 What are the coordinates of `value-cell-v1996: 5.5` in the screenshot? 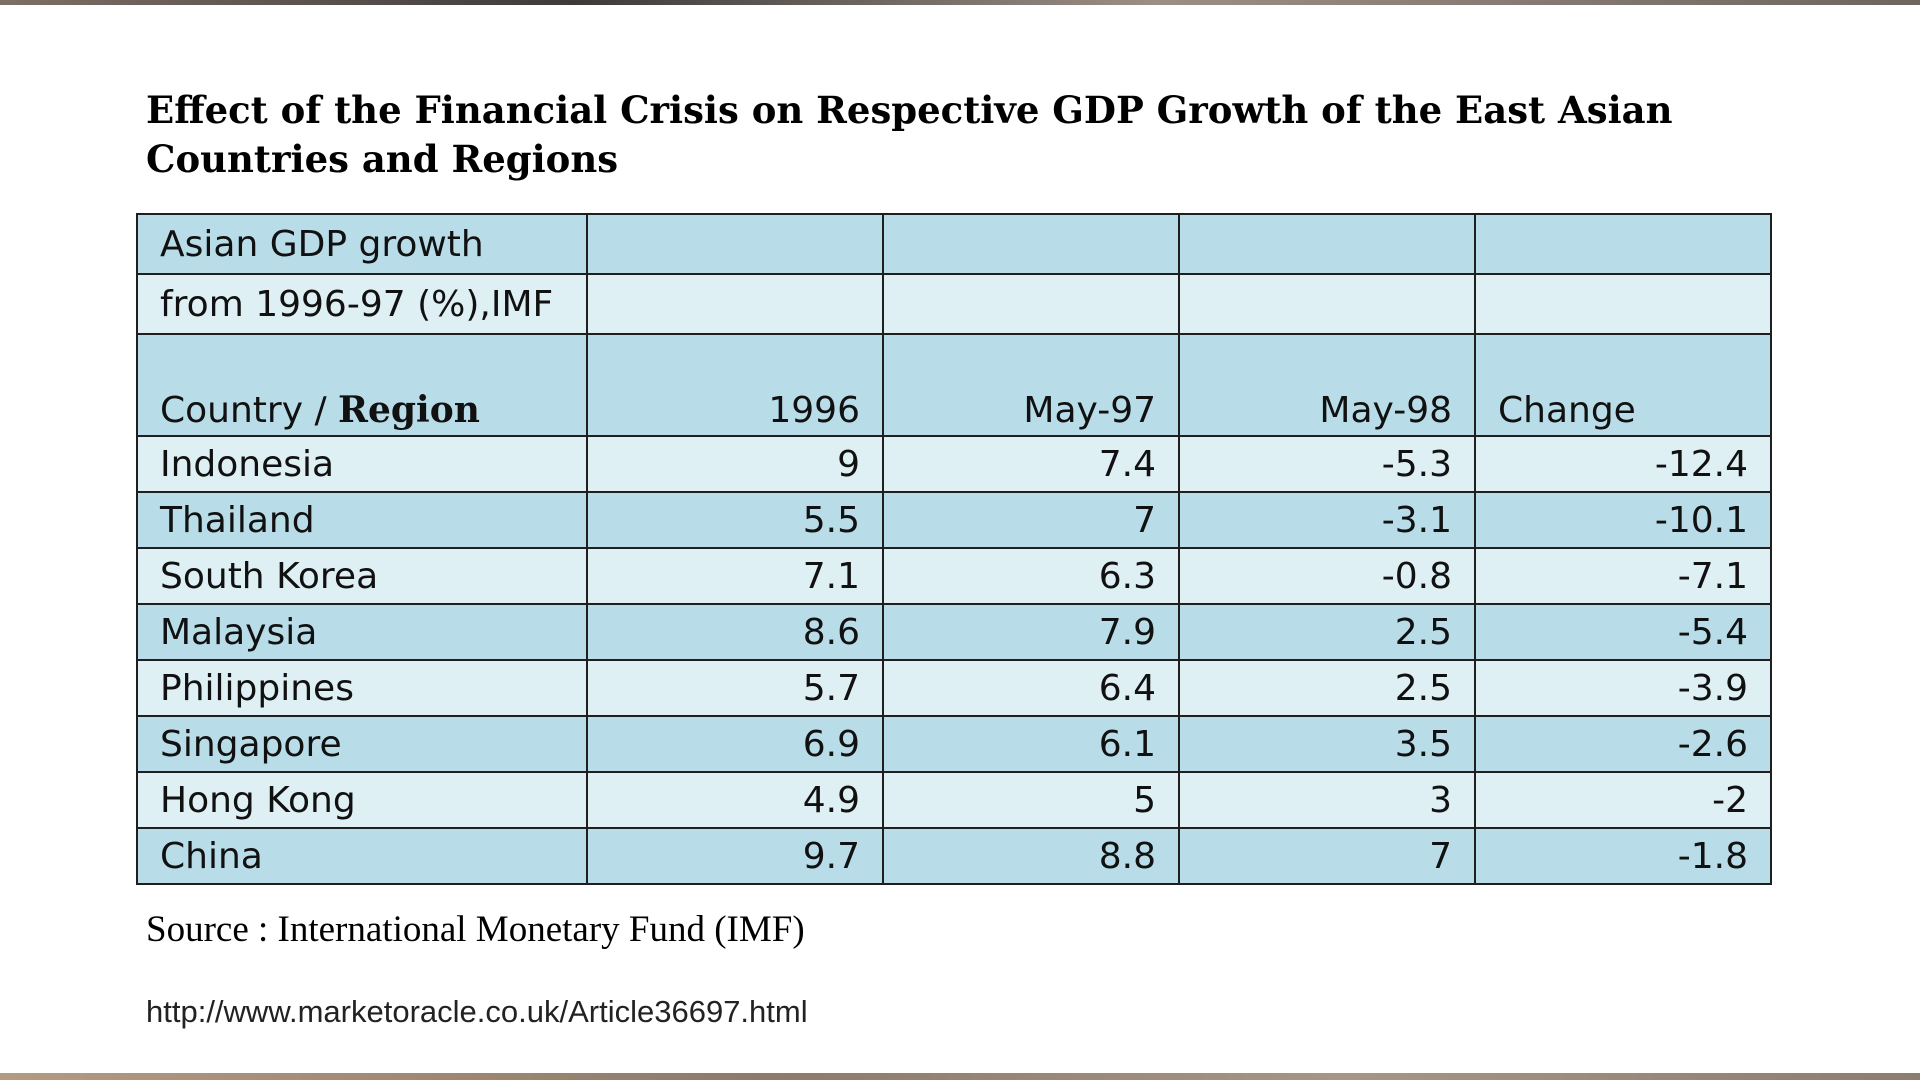 It's located at (735, 520).